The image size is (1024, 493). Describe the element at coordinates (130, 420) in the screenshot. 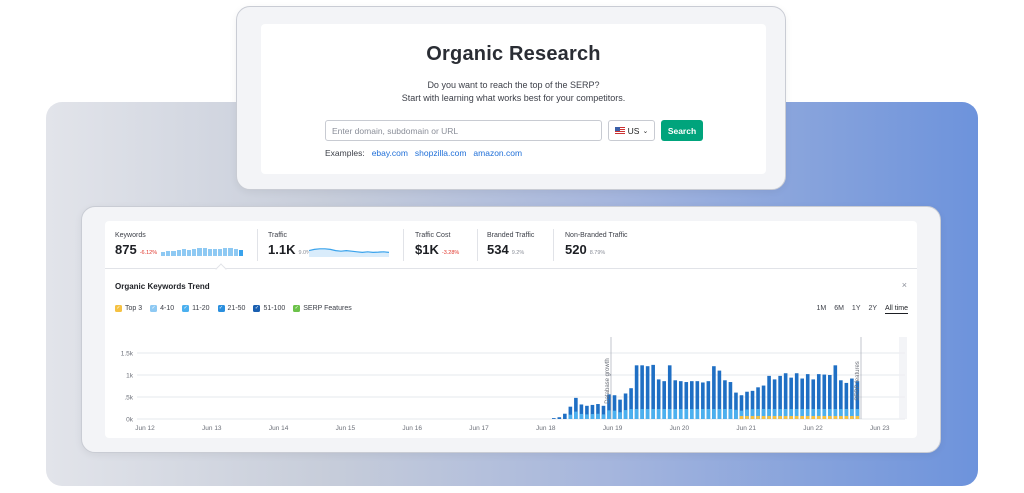

I see `y-tick-label: 0k` at that location.